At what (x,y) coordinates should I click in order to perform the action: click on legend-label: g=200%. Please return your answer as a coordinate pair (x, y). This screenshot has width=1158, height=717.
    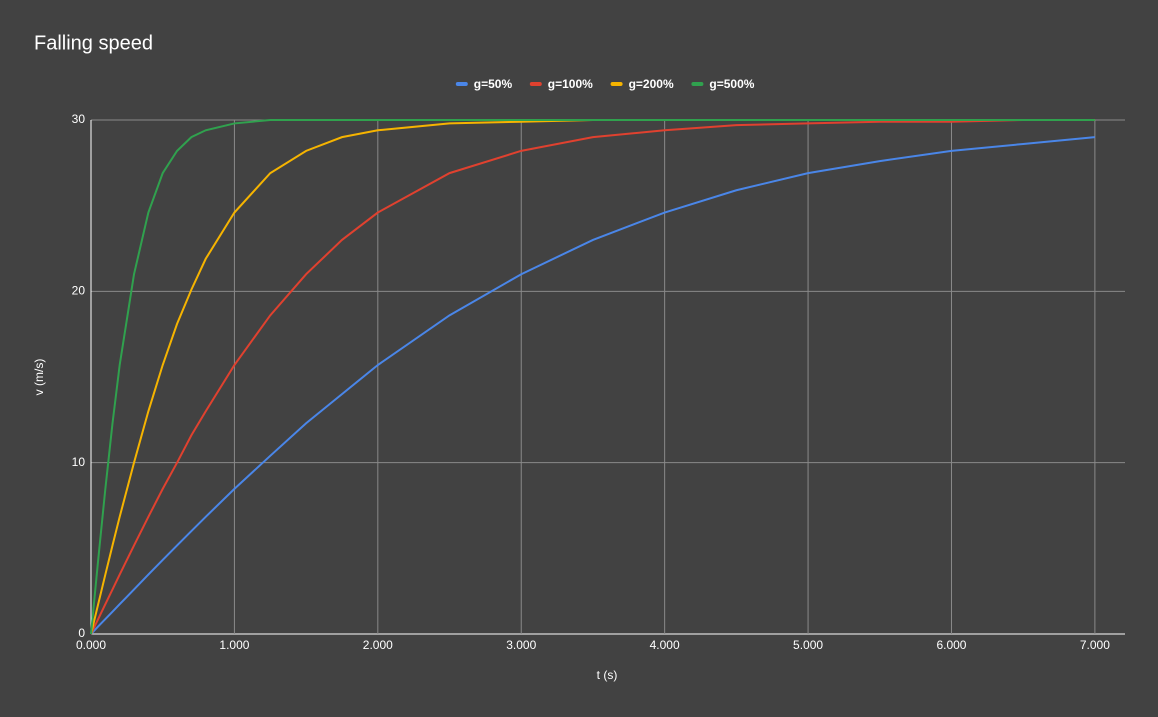
    Looking at the image, I should click on (651, 84).